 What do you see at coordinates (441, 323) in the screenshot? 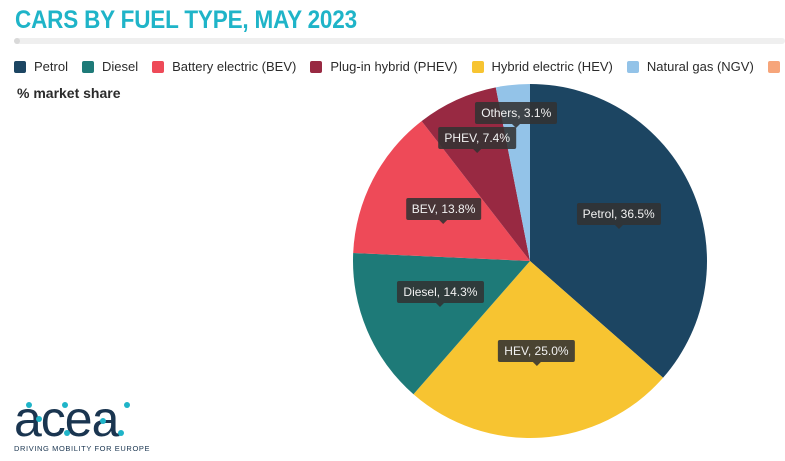
I see `pie-slice-diesel` at bounding box center [441, 323].